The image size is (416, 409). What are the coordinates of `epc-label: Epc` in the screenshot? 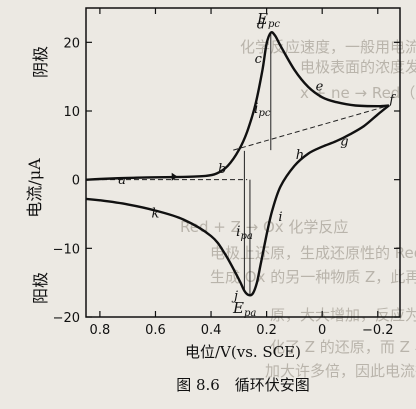 It's located at (268, 20).